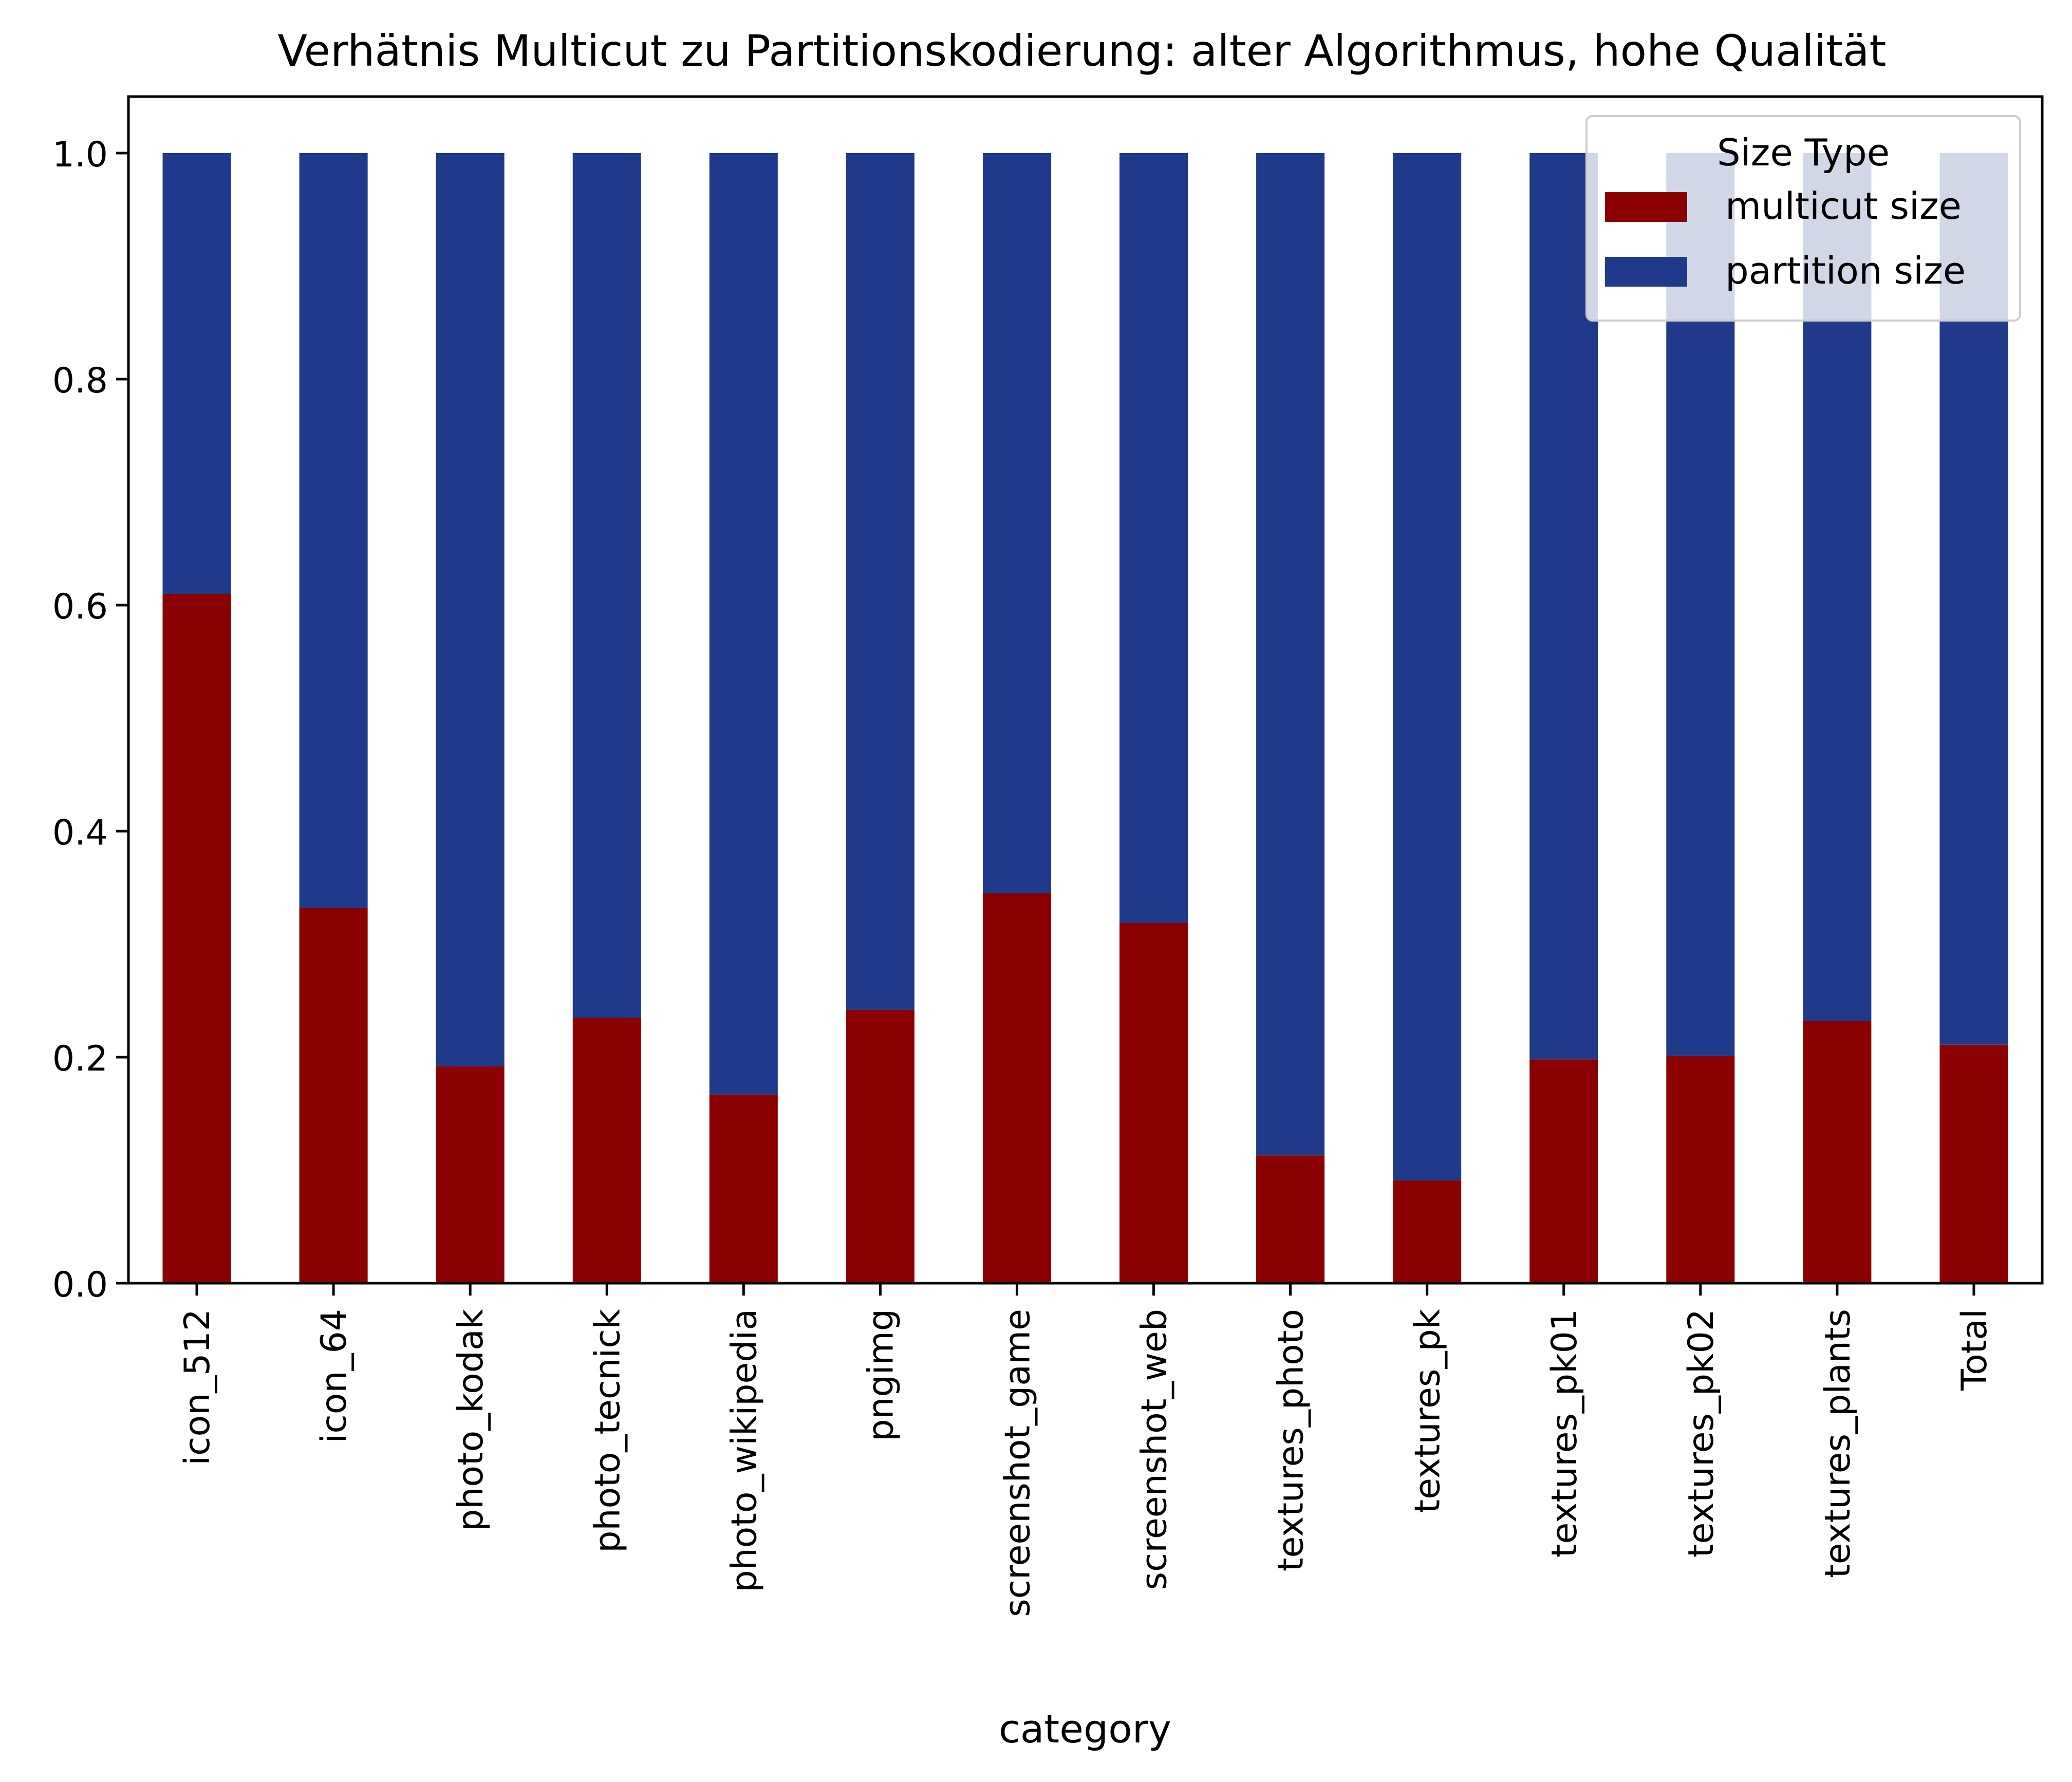 This screenshot has height=1782, width=2072. What do you see at coordinates (1845, 270) in the screenshot?
I see `legend-label-partition: partition size` at bounding box center [1845, 270].